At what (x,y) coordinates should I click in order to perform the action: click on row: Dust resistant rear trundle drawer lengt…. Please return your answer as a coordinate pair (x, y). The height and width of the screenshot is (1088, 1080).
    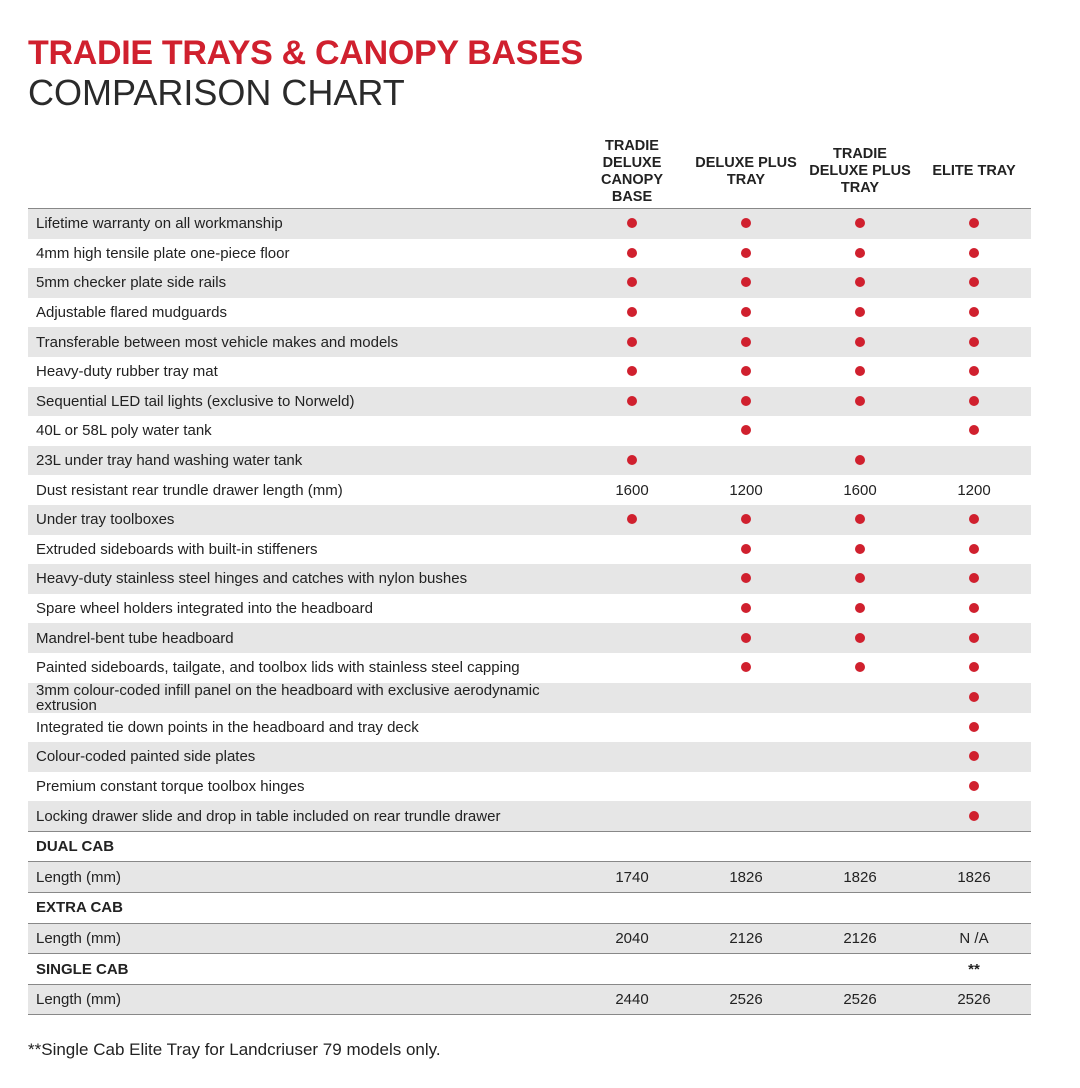
    Looking at the image, I should click on (529, 490).